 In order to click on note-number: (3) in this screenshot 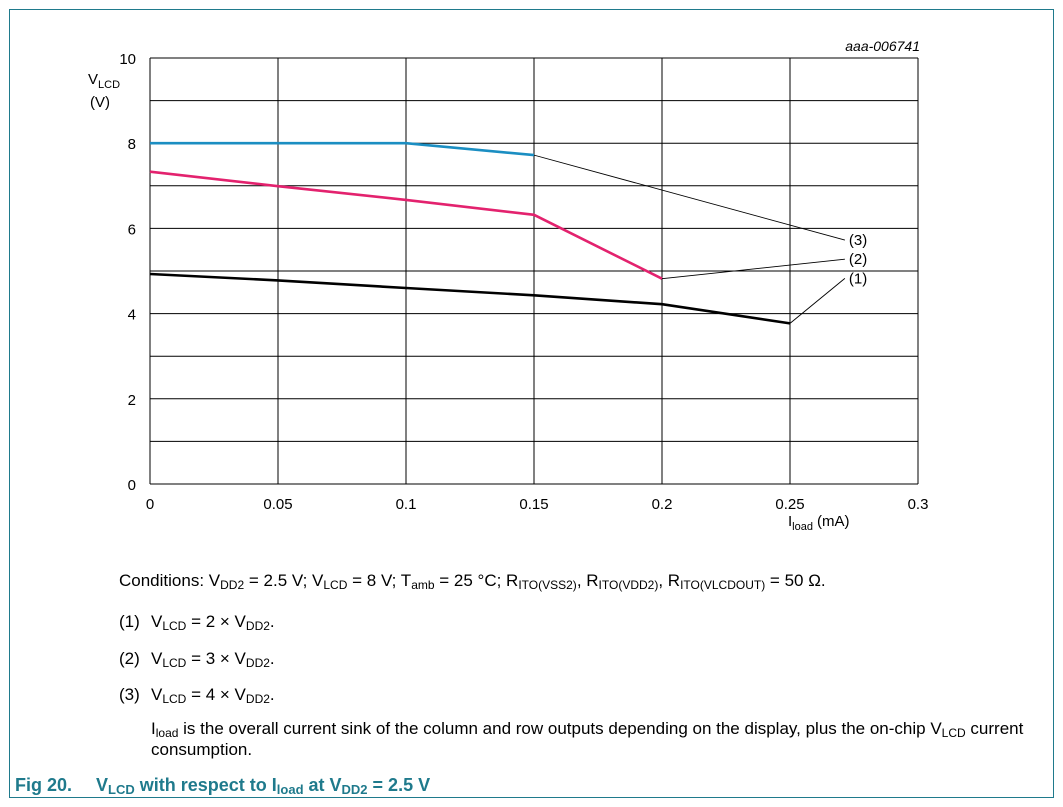, I will do `click(129, 694)`.